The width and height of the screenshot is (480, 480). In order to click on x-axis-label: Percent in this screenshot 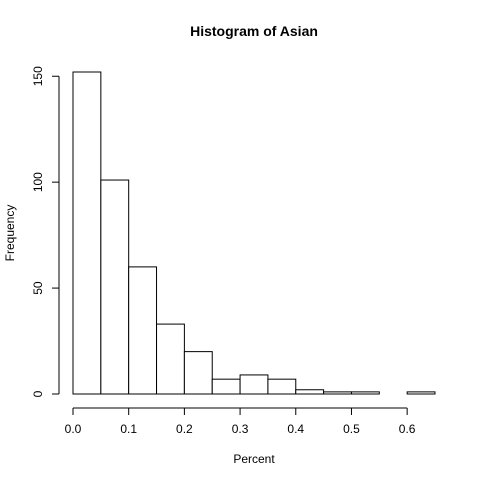, I will do `click(254, 459)`.